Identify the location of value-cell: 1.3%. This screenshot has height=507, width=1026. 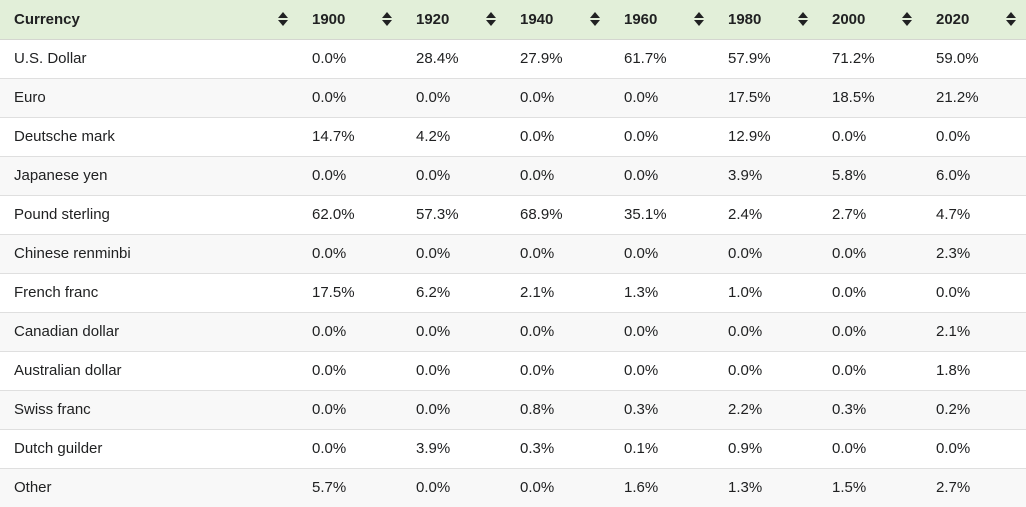
(745, 488).